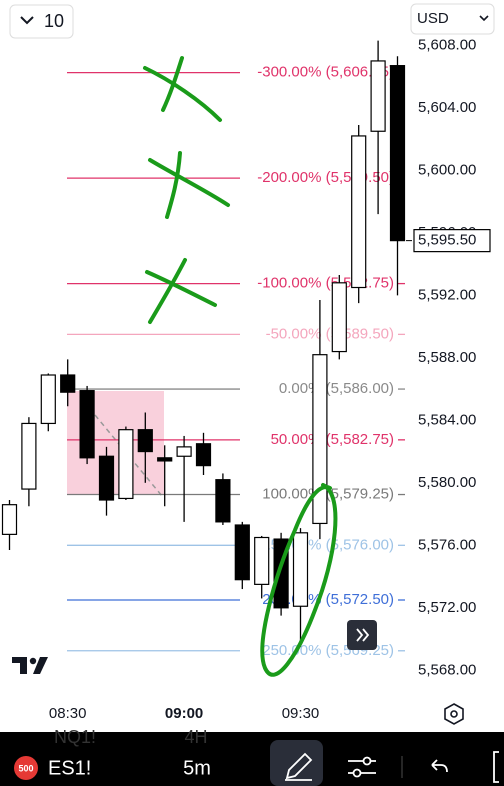 This screenshot has height=786, width=504. Describe the element at coordinates (447, 294) in the screenshot. I see `y-tick-label: 5,592.00` at that location.